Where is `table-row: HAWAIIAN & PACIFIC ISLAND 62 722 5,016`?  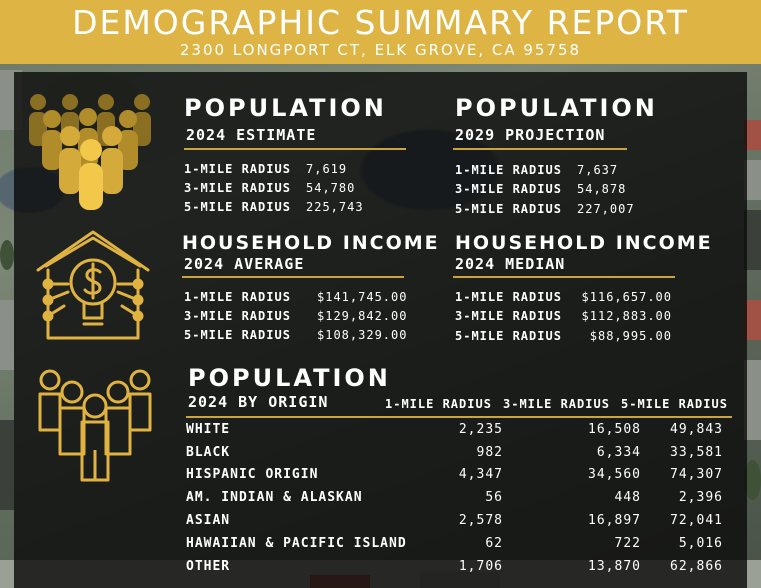
table-row: HAWAIIAN & PACIFIC ISLAND 62 722 5,016 is located at coordinates (456, 546).